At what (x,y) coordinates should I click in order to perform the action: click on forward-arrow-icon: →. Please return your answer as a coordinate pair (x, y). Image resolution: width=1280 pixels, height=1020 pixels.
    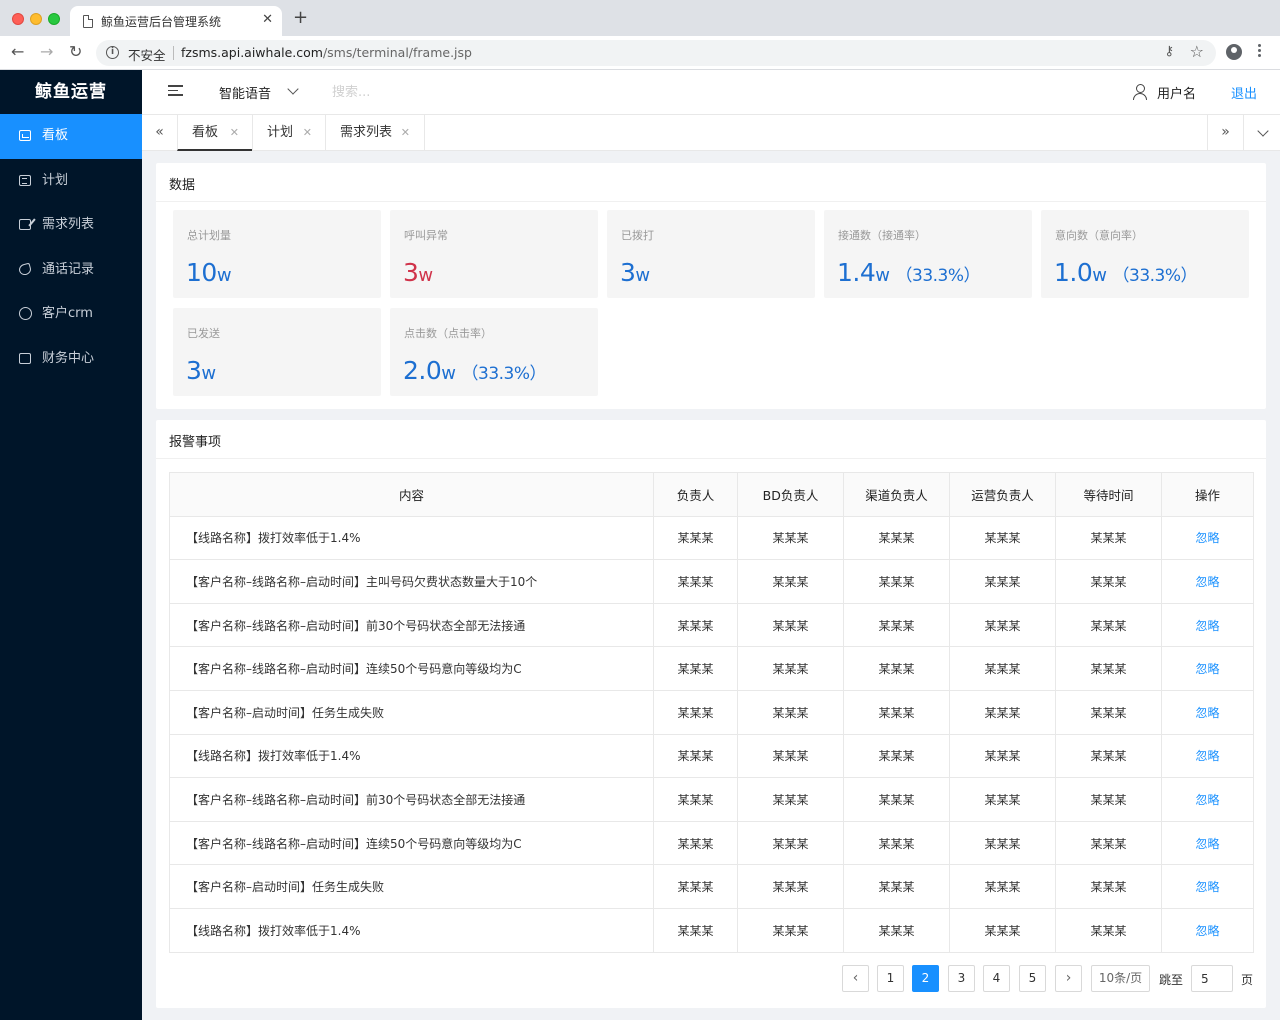
    Looking at the image, I should click on (47, 51).